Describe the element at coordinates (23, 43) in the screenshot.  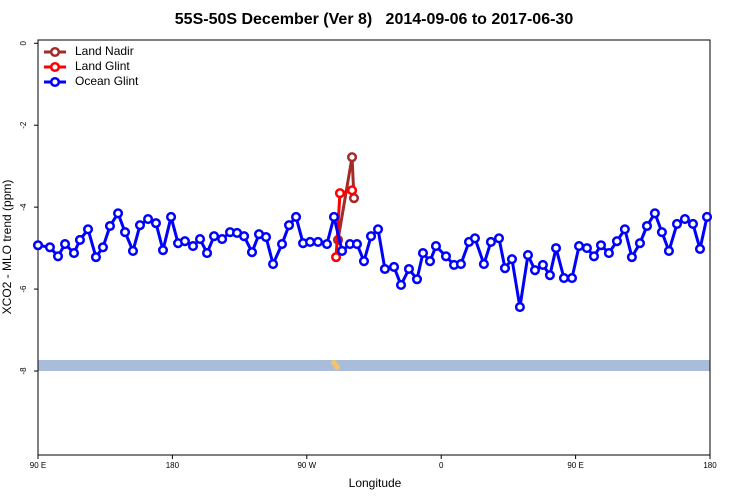
I see `y-tick-label: 0` at that location.